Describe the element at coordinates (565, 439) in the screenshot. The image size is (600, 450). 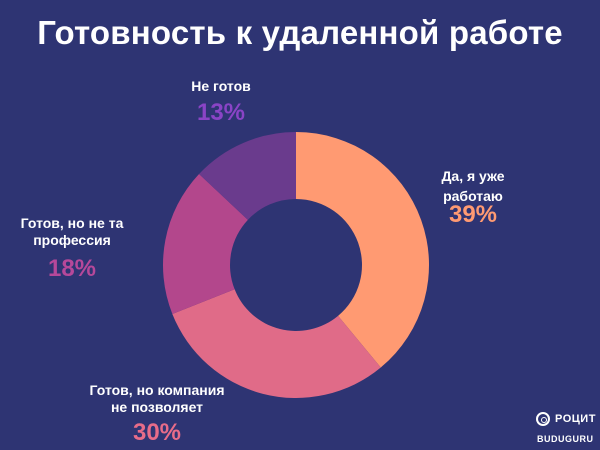
I see `brand-name: BUDUGURU` at that location.